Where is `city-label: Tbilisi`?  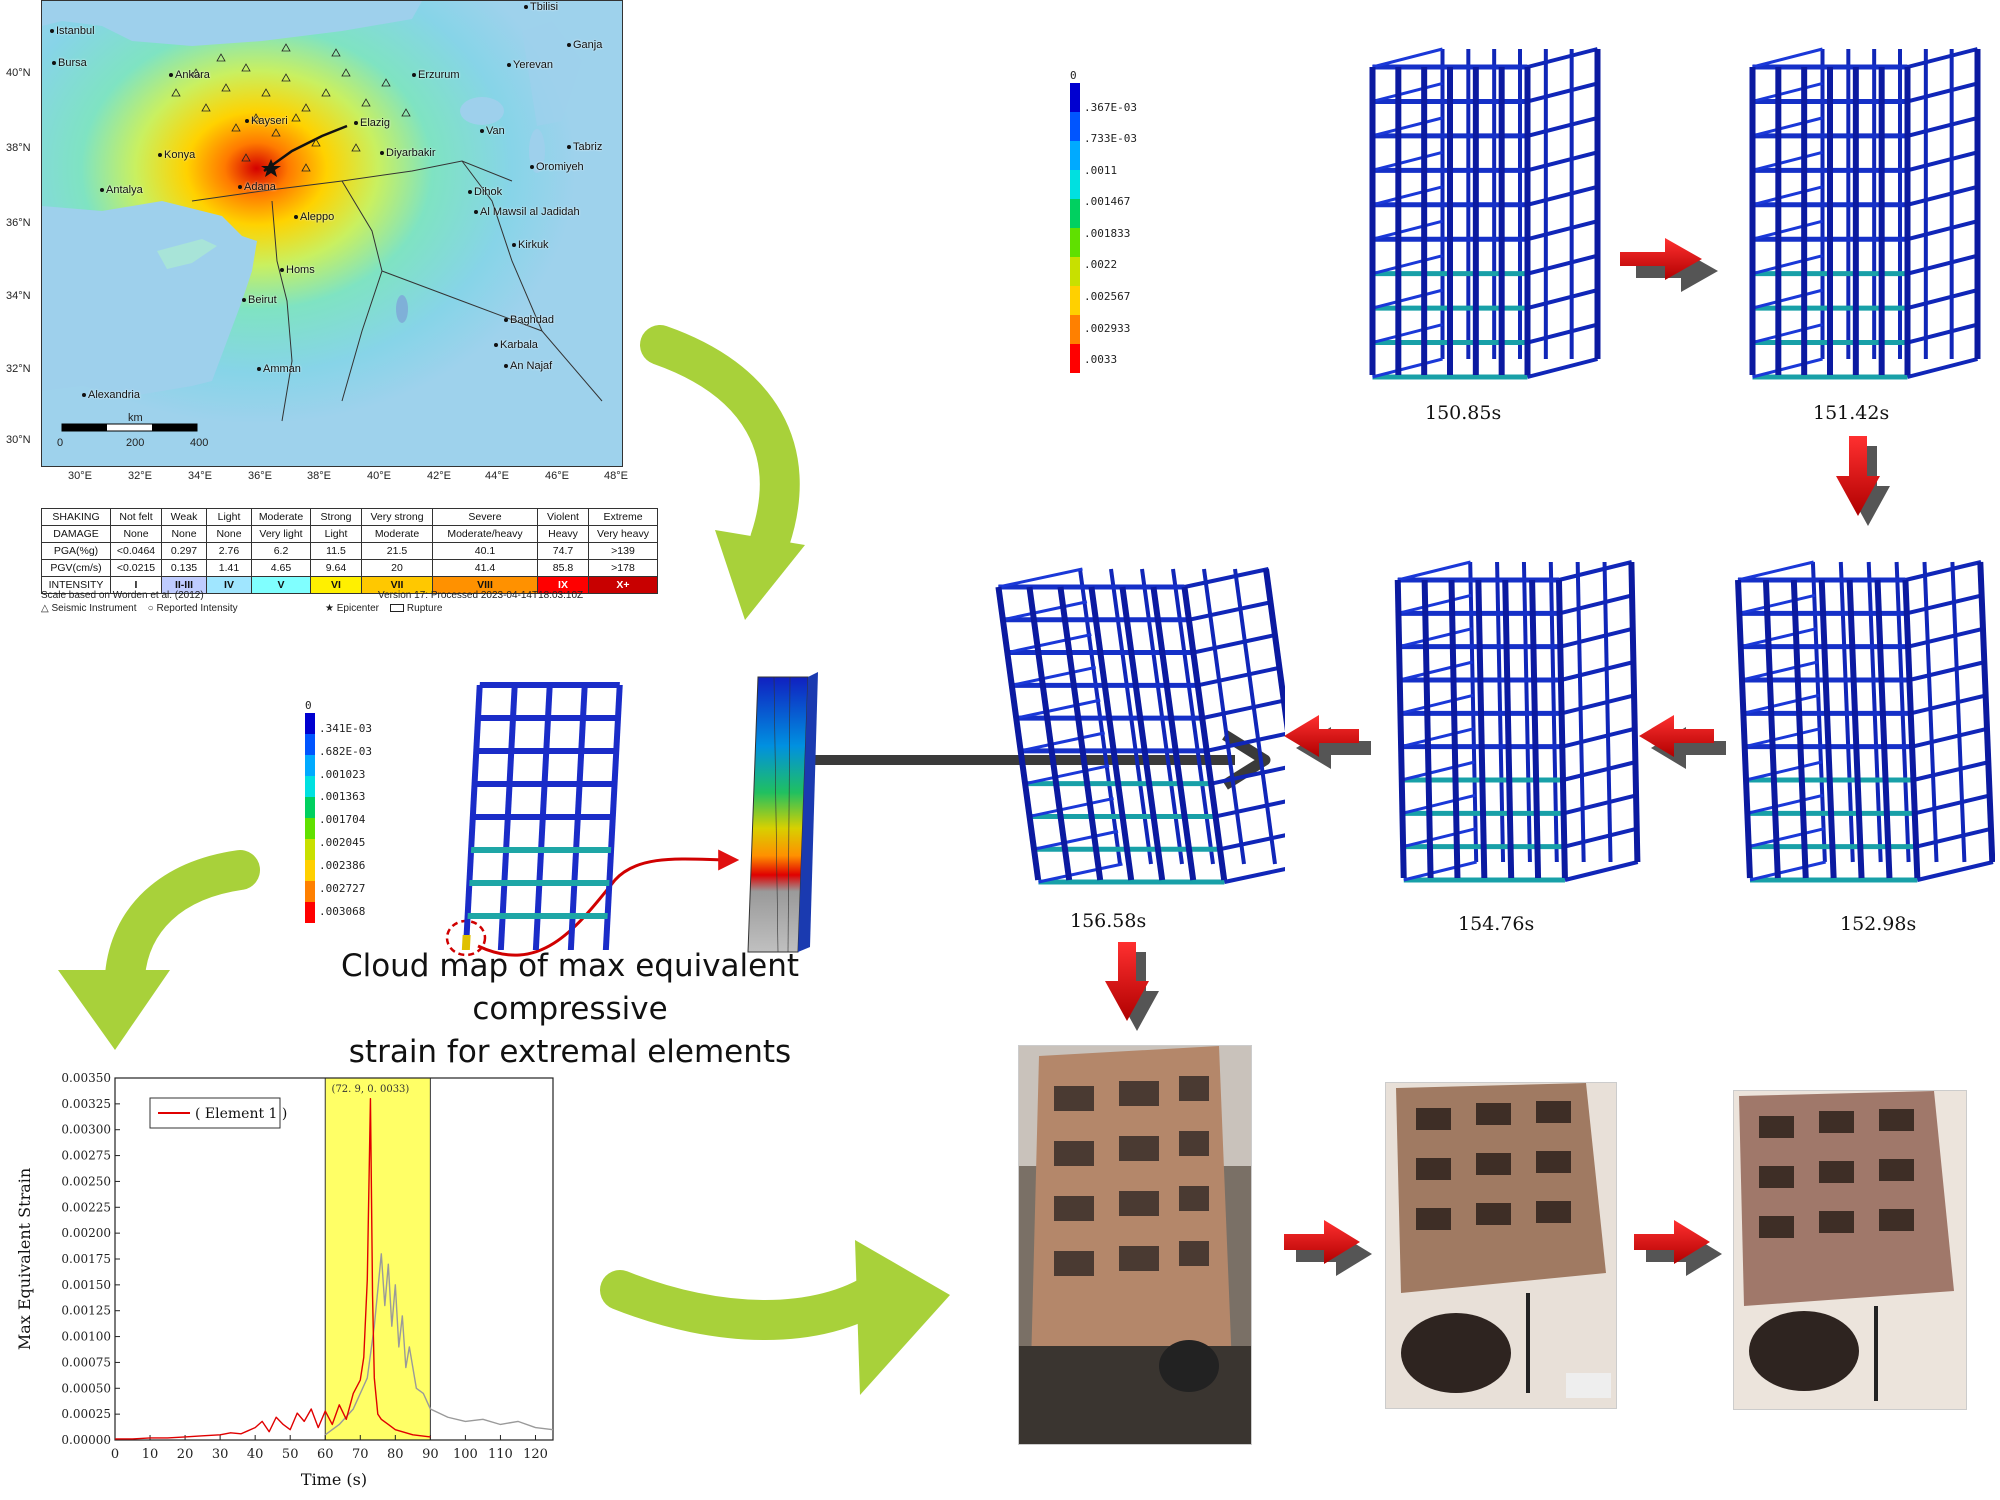 city-label: Tbilisi is located at coordinates (541, 7).